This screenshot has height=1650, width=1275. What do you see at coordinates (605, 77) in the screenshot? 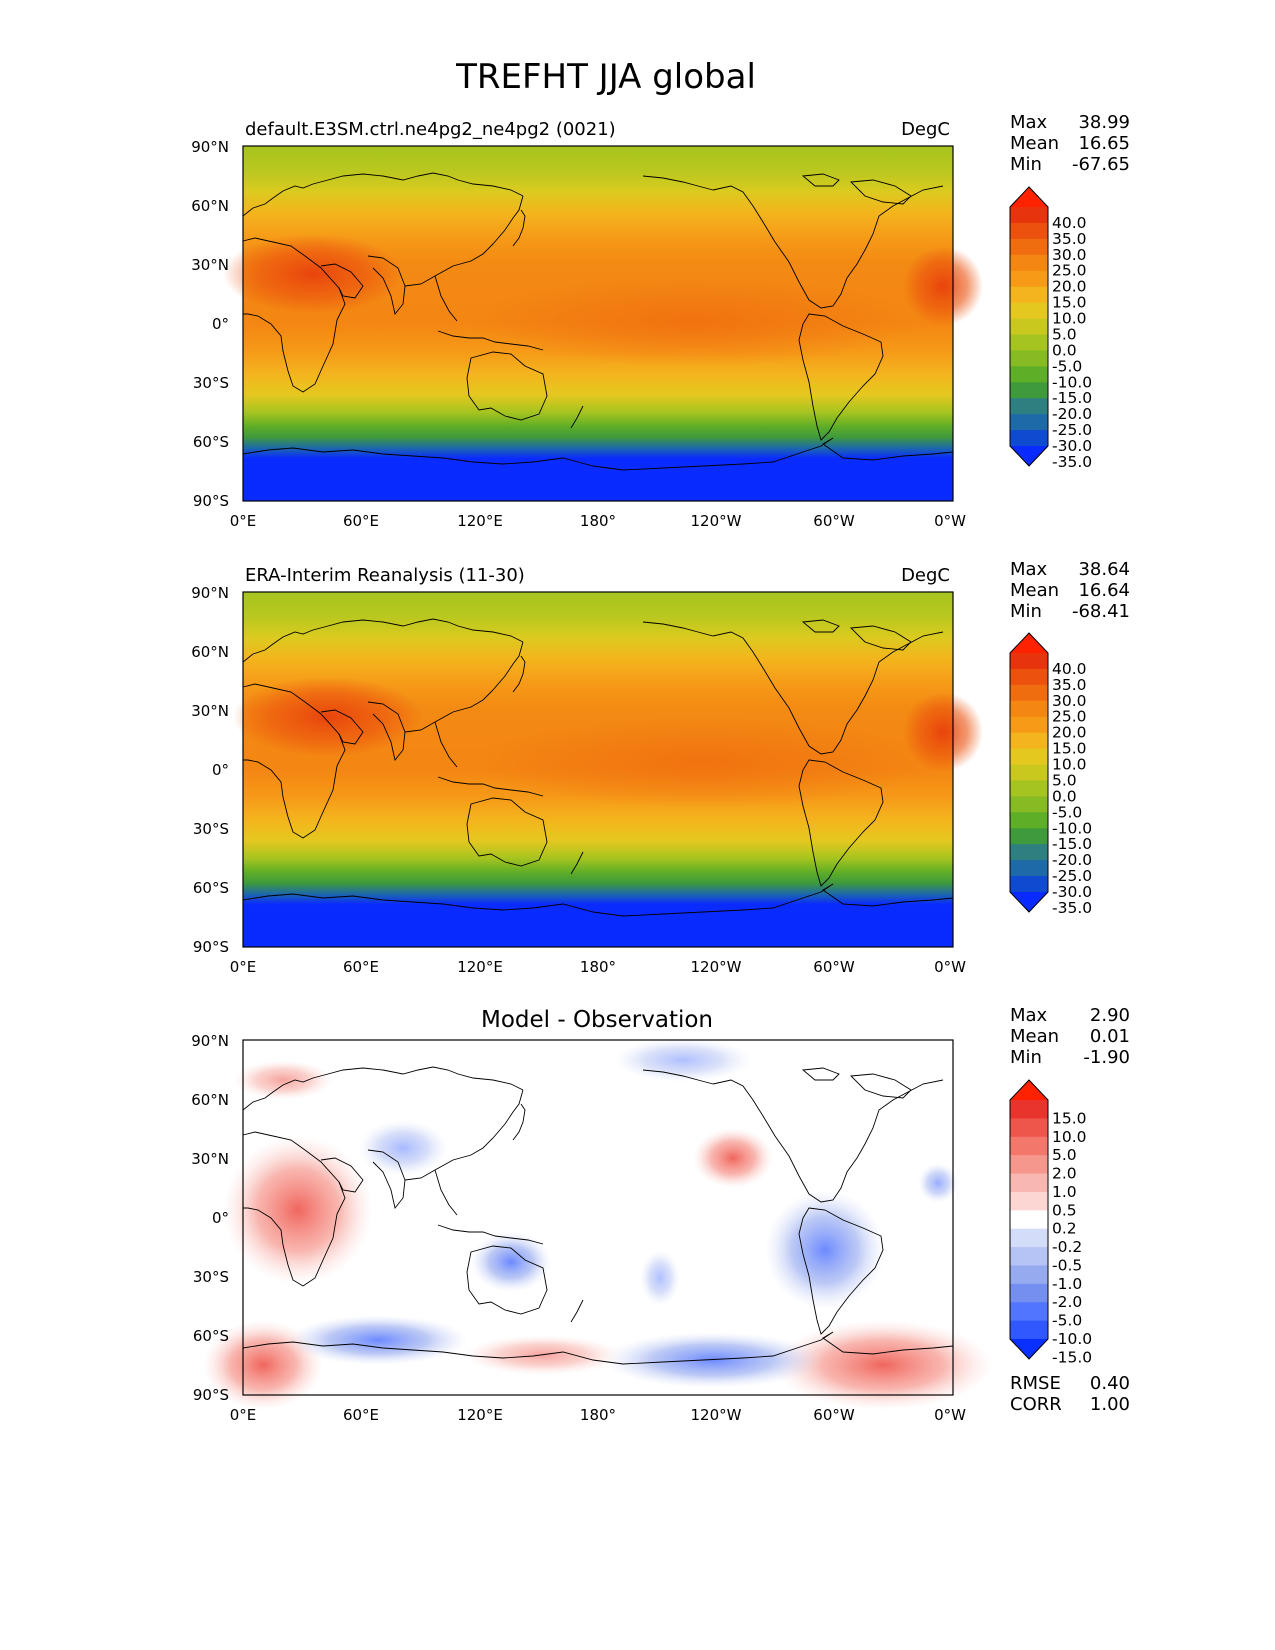
I see `figure-title: TREFHT JJA global` at bounding box center [605, 77].